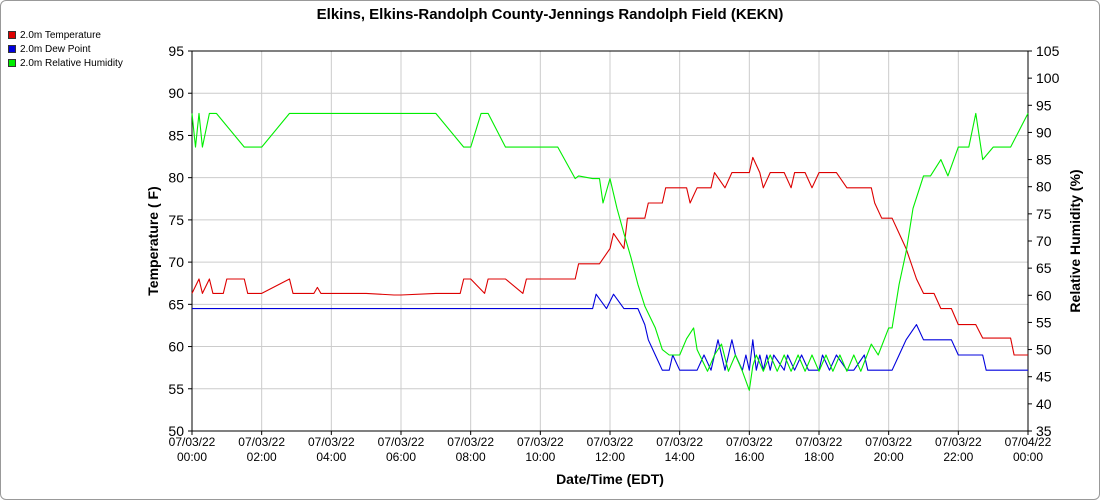  What do you see at coordinates (176, 135) in the screenshot?
I see `y-left-tick-label: 85` at bounding box center [176, 135].